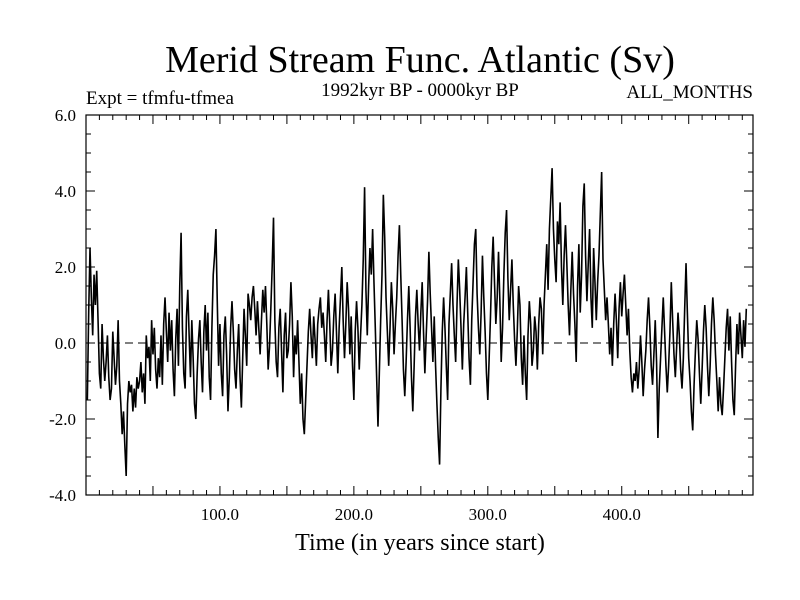 The width and height of the screenshot is (800, 600). I want to click on chart-title: Merid Stream Func. Atlantic (Sv), so click(420, 60).